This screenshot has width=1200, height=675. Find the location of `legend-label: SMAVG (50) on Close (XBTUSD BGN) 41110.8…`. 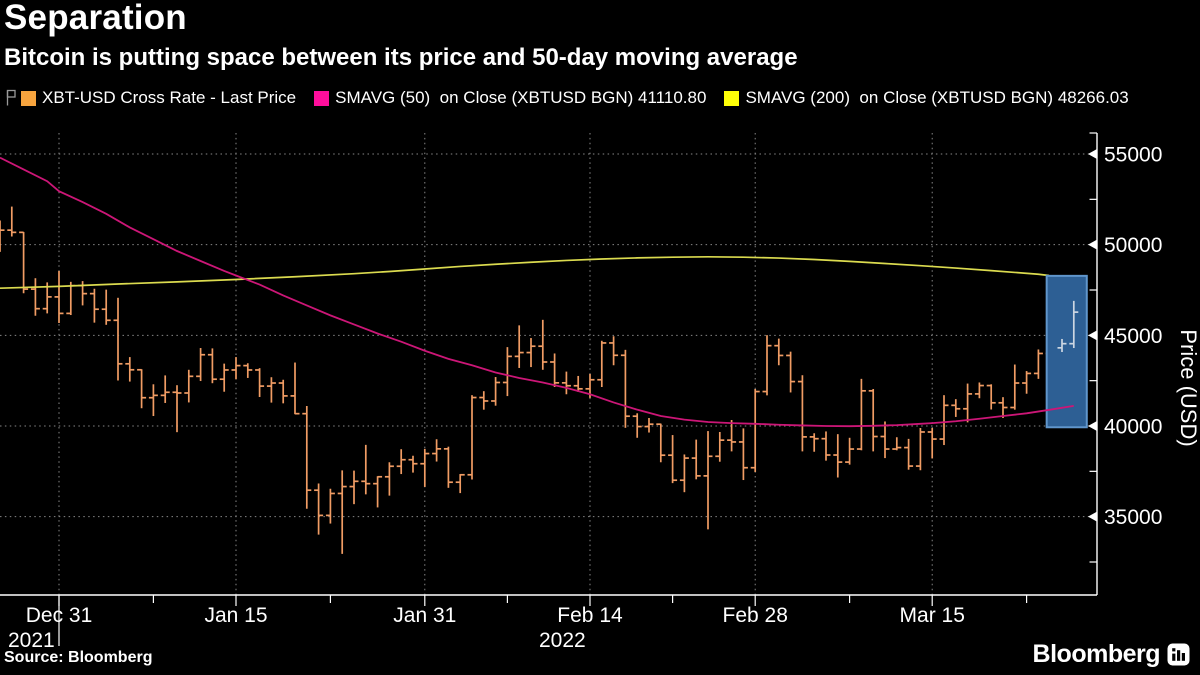

legend-label: SMAVG (50) on Close (XBTUSD BGN) 41110.8… is located at coordinates (521, 97).